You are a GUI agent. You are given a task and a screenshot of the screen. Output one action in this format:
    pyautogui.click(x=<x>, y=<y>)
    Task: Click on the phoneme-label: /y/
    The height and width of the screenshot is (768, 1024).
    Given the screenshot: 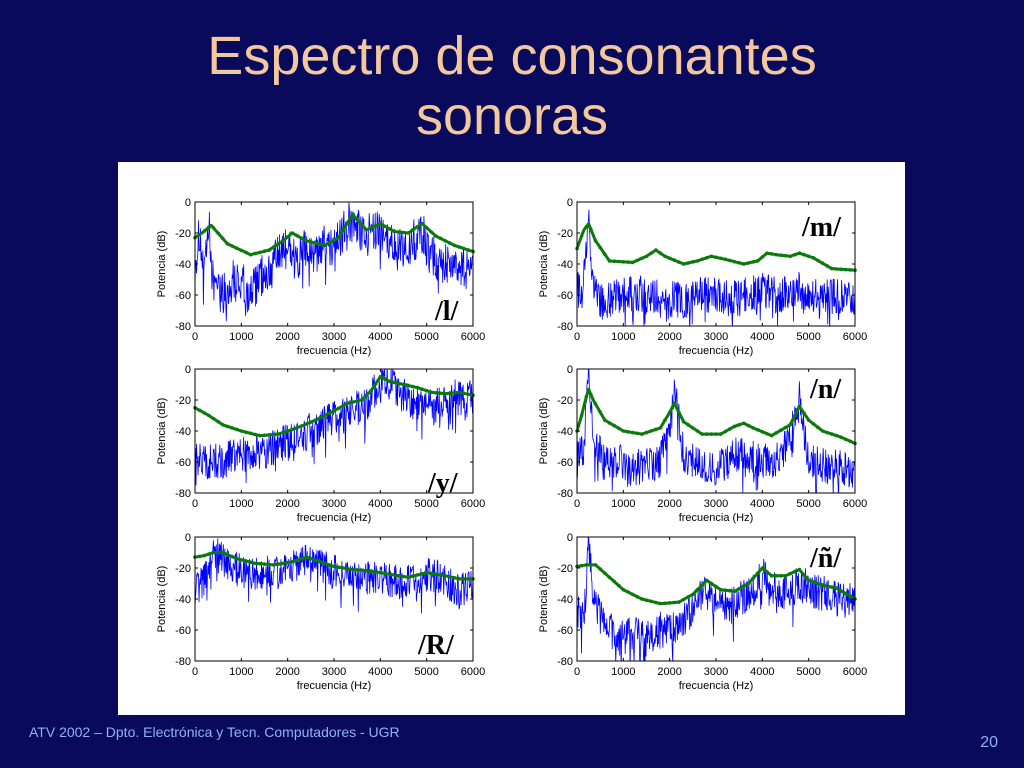 What is the action you would take?
    pyautogui.click(x=443, y=483)
    